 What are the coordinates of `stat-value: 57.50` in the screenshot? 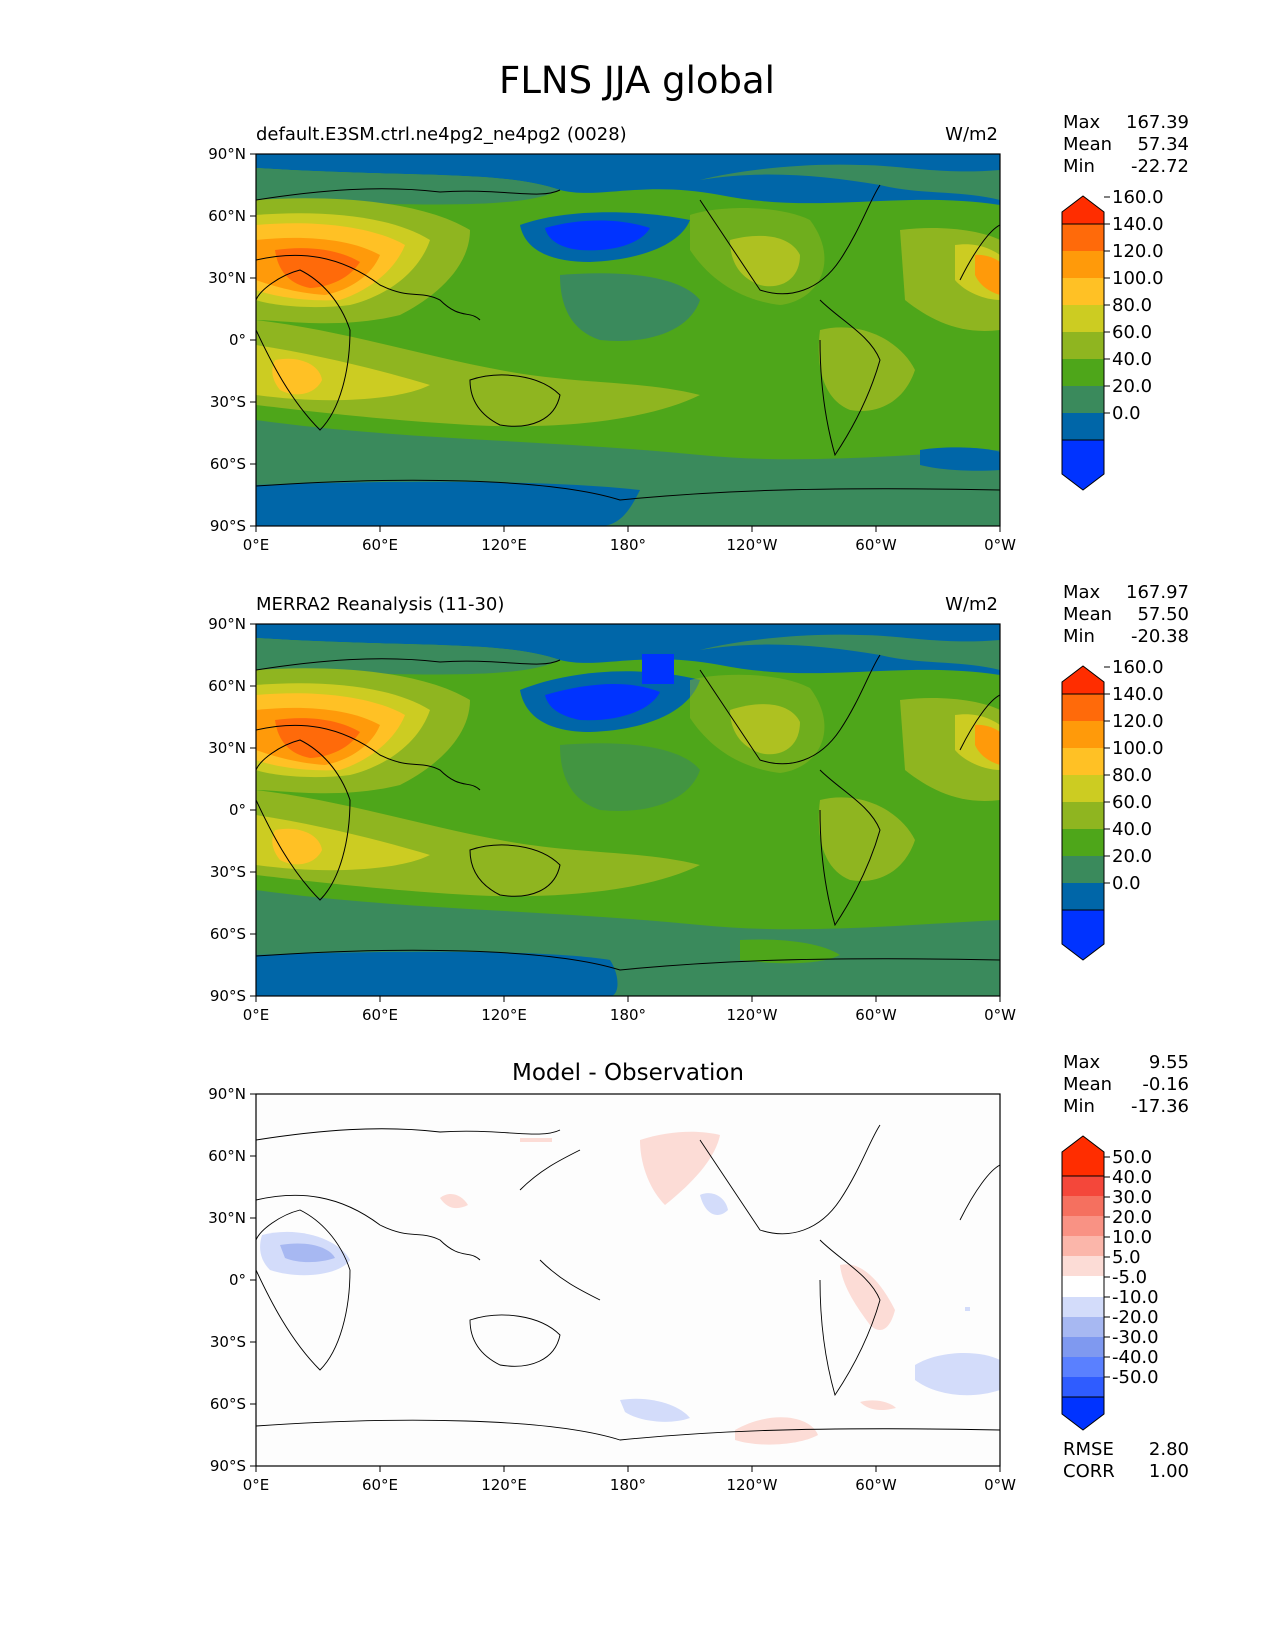 It's located at (1163, 614).